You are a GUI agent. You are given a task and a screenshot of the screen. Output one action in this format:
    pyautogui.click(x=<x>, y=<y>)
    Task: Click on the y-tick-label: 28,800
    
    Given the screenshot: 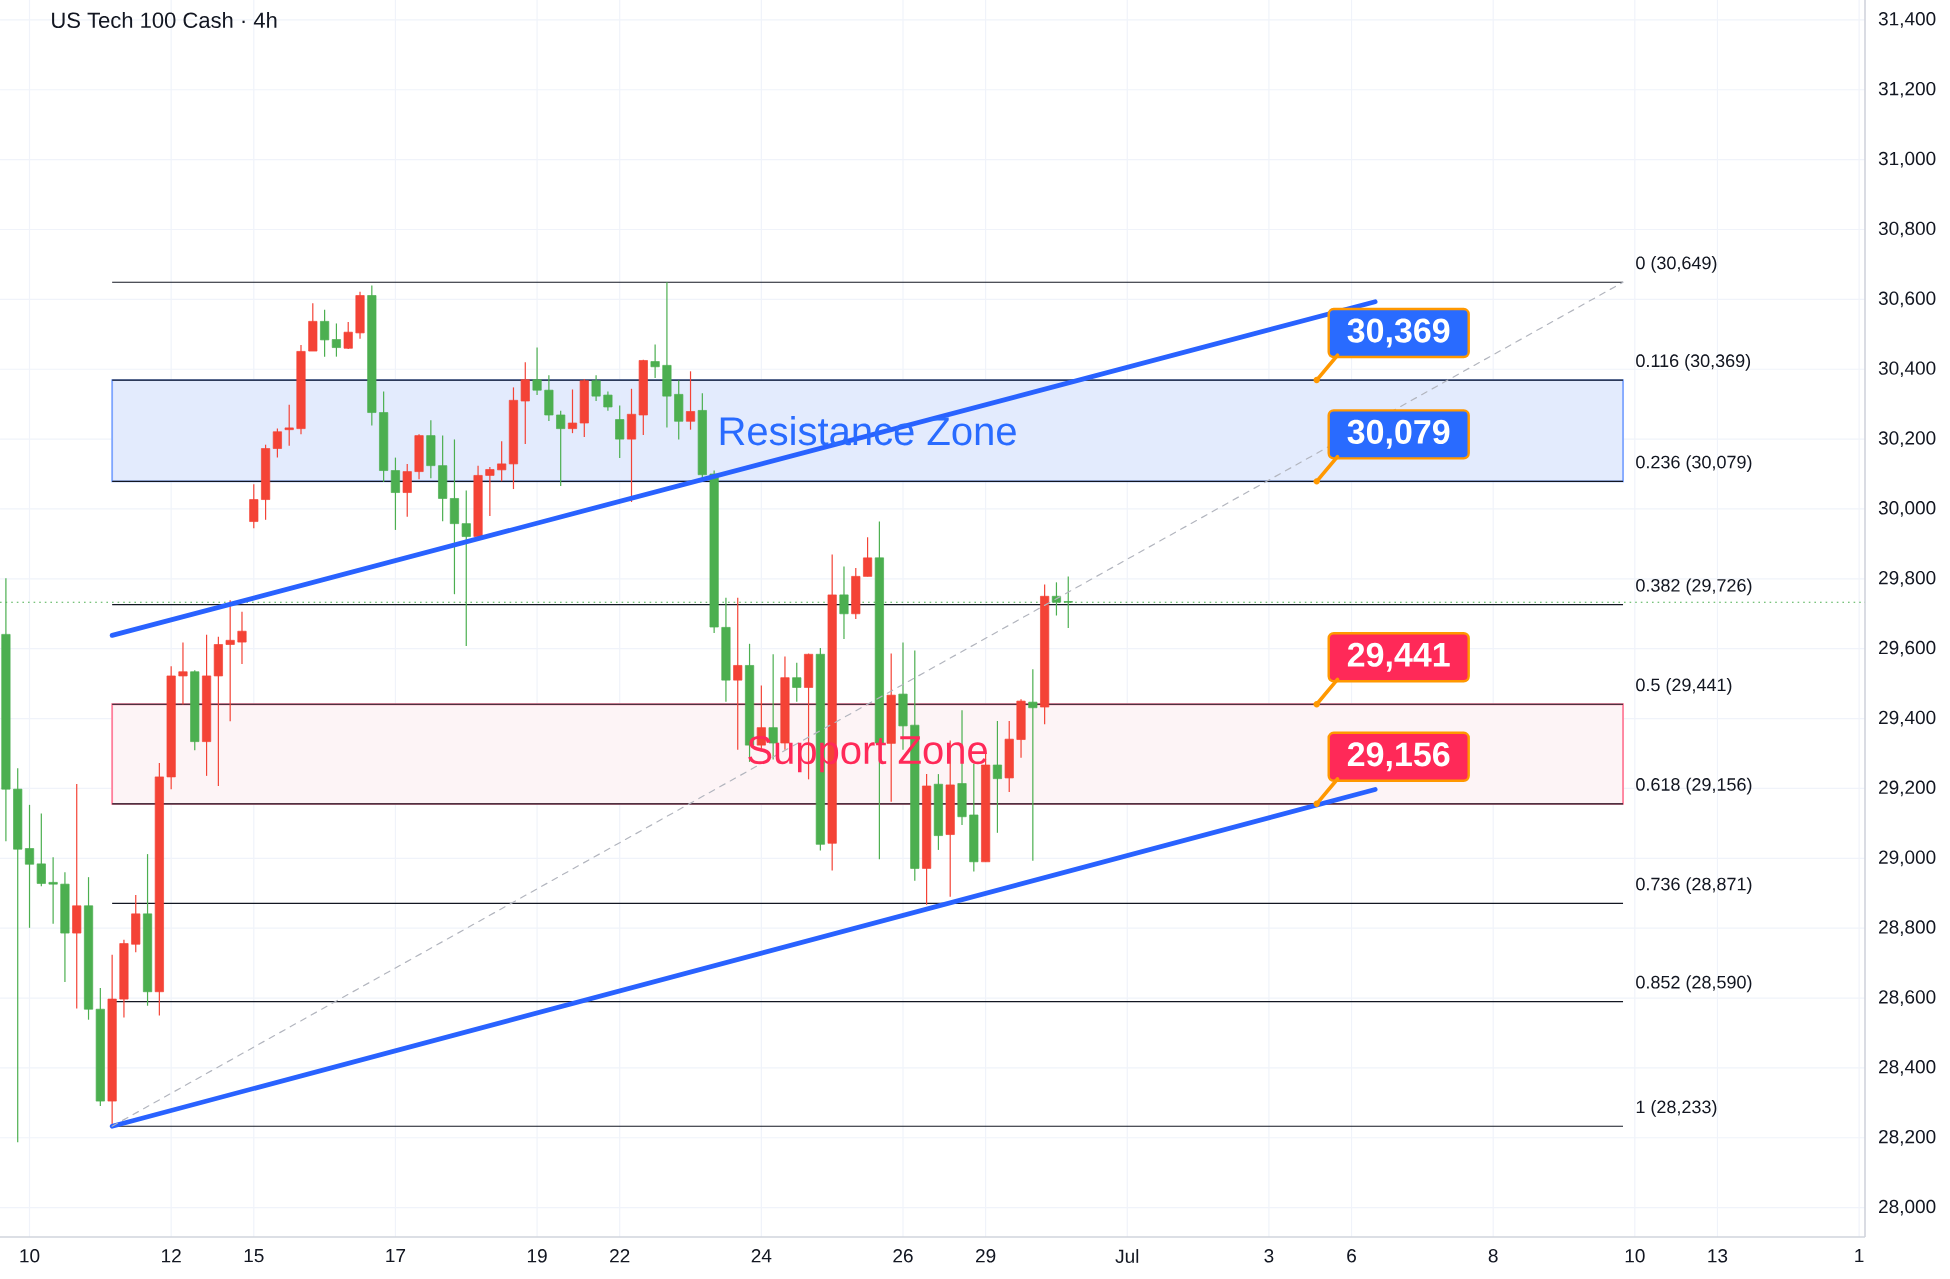 What is the action you would take?
    pyautogui.click(x=1907, y=928)
    